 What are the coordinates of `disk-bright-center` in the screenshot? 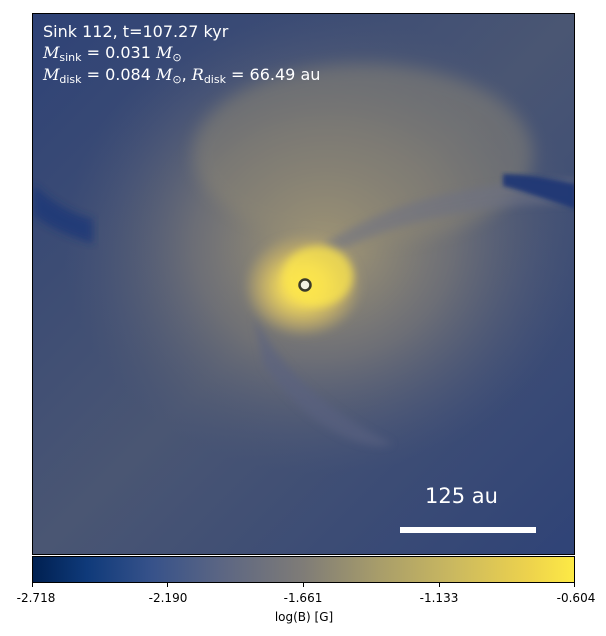 It's located at (318, 276).